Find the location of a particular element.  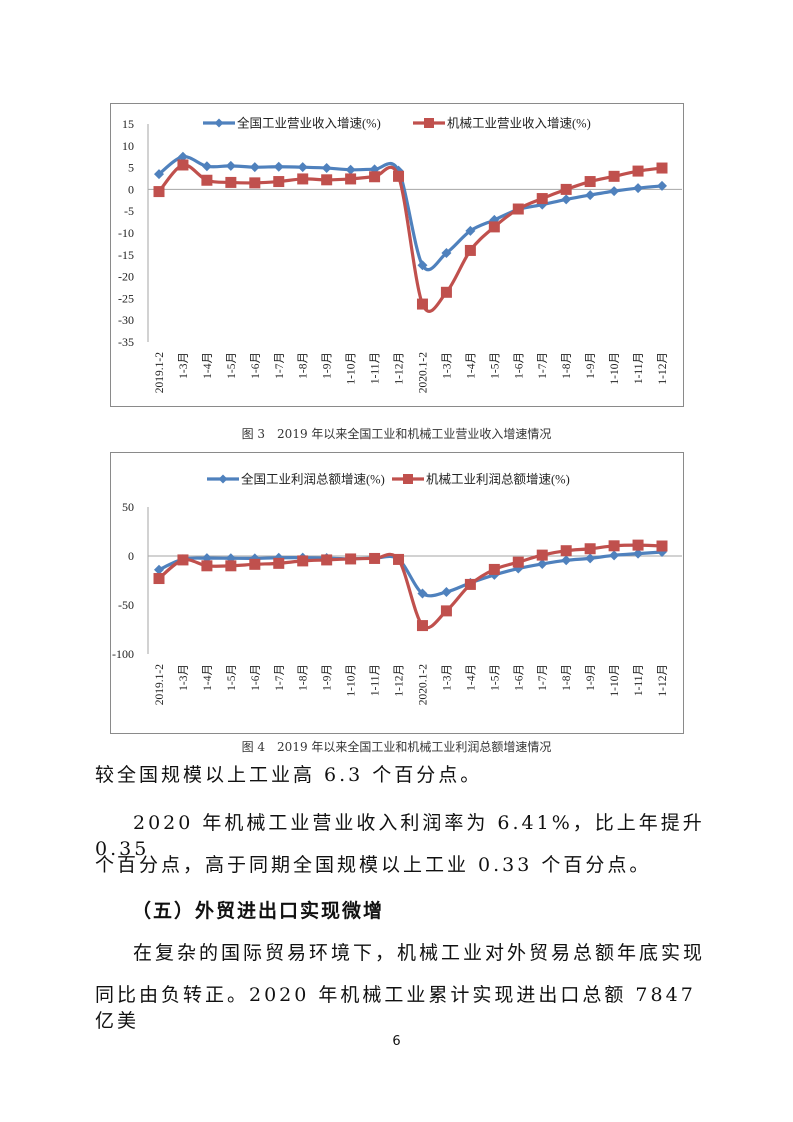

y-tick-label: -35 is located at coordinates (126, 342).